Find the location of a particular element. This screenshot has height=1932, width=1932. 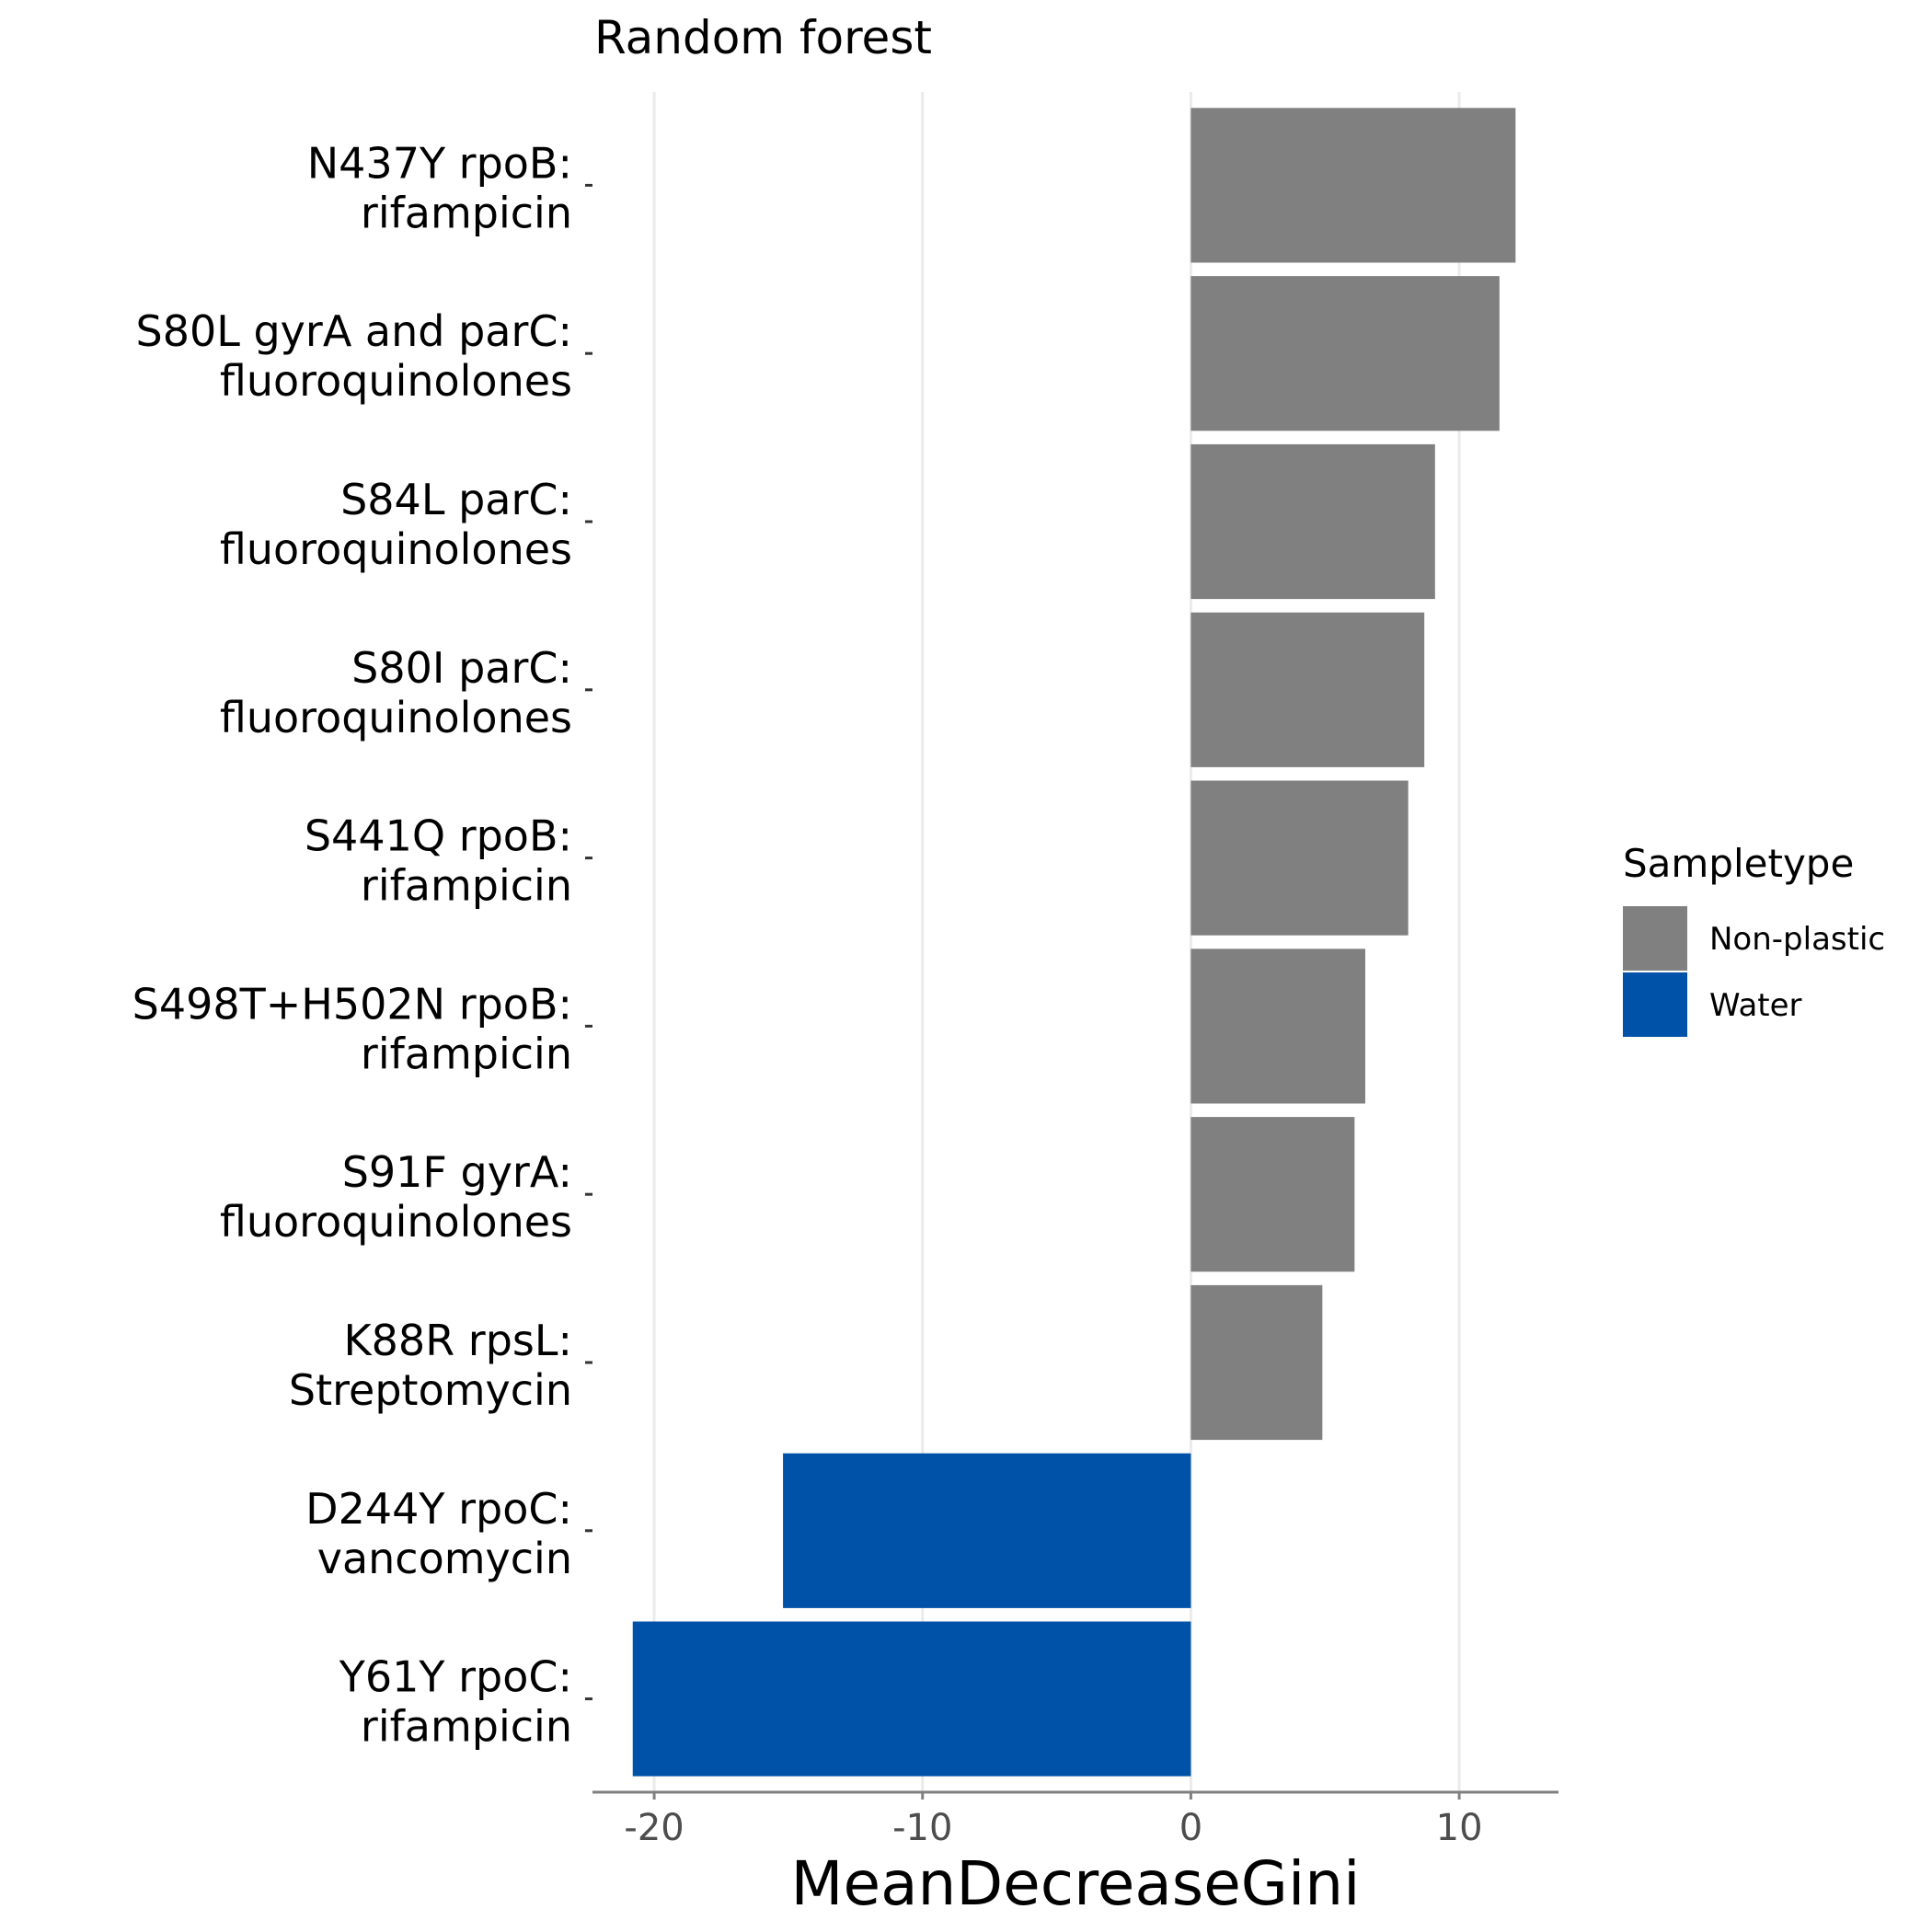

x-axis-ticks: -20 -10 0 10 is located at coordinates (1053, 1820).